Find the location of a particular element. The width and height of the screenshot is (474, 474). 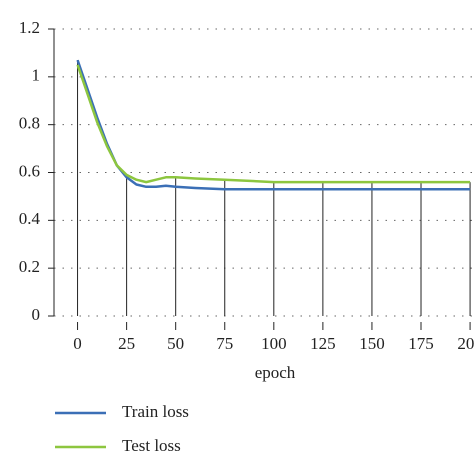

x-tick-label: 200 is located at coordinates (465, 343).